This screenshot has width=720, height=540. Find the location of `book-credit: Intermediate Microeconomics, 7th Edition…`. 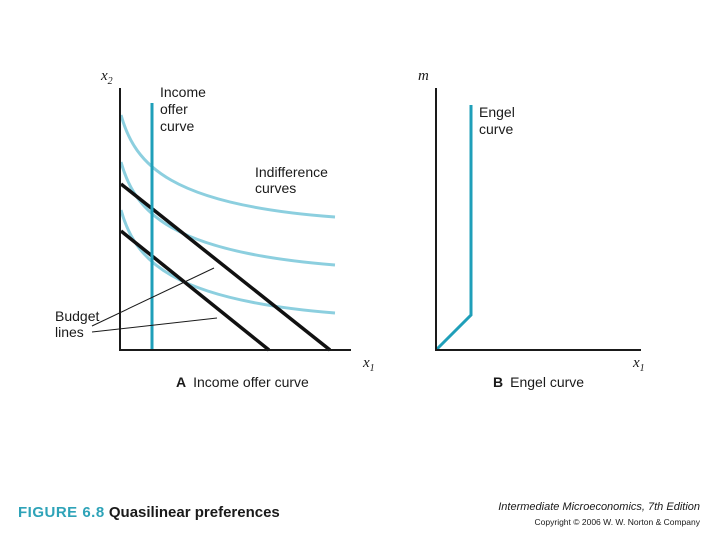

book-credit: Intermediate Microeconomics, 7th Edition… is located at coordinates (599, 515).